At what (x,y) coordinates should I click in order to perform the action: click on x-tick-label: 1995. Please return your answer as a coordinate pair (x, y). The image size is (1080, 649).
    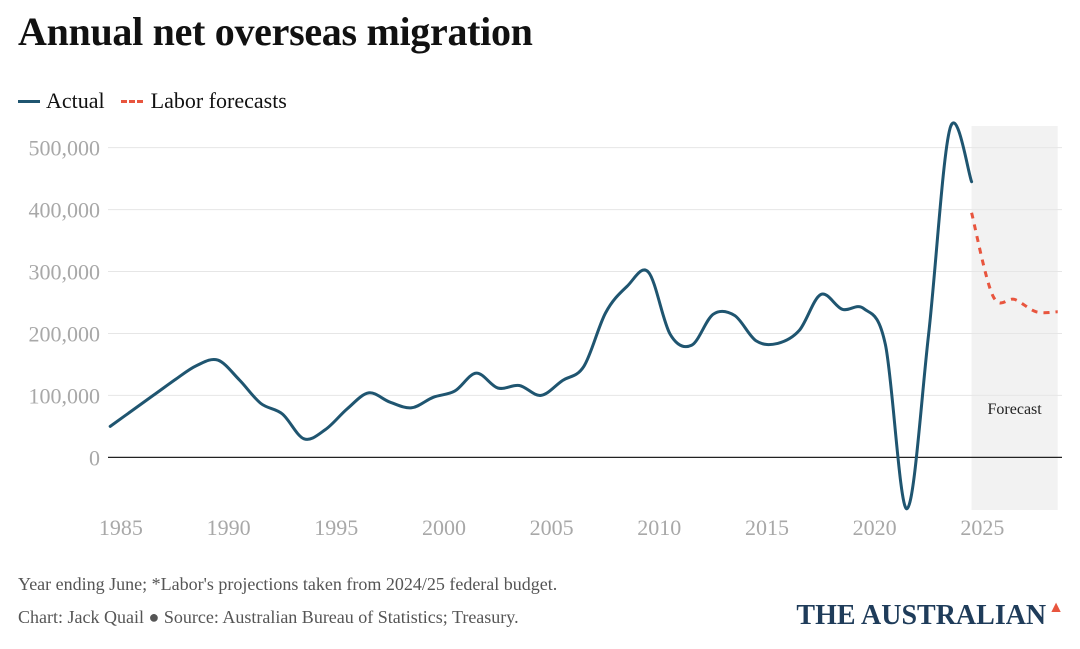
    Looking at the image, I should click on (336, 527).